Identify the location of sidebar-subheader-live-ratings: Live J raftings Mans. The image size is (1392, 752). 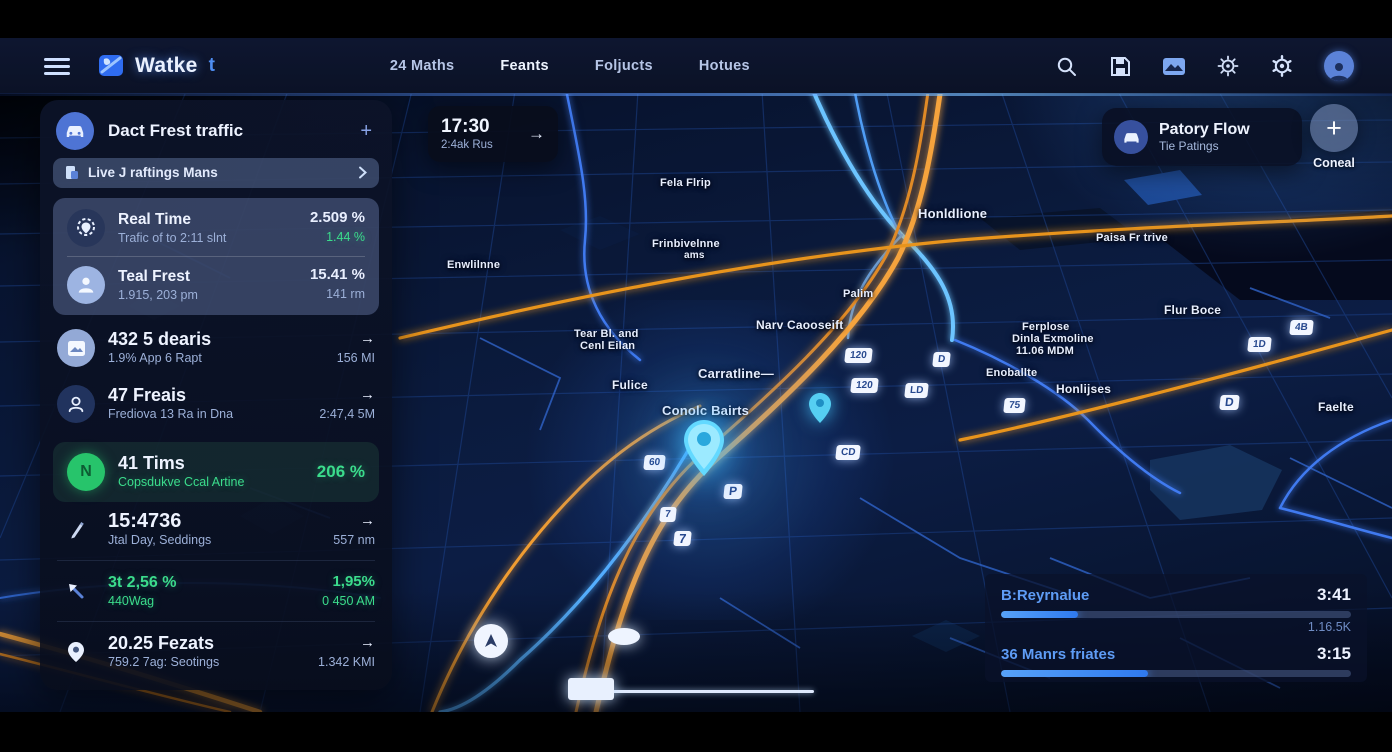
(216, 173).